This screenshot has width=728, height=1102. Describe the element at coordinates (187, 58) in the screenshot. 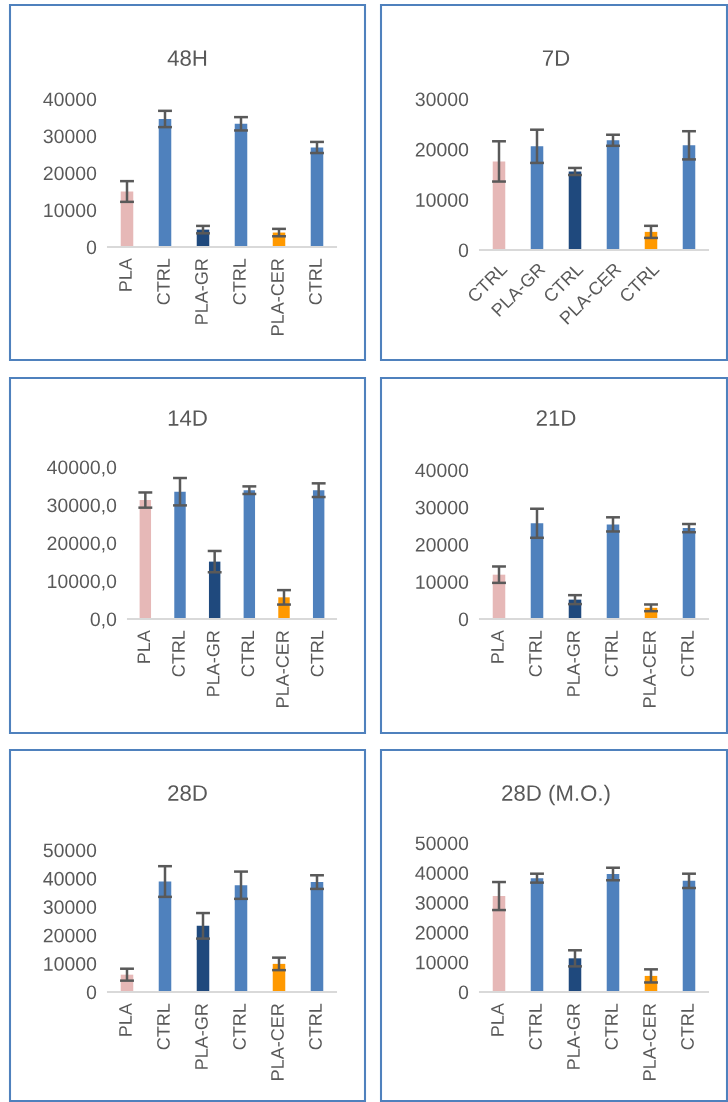

I see `chart-title: 48H` at that location.